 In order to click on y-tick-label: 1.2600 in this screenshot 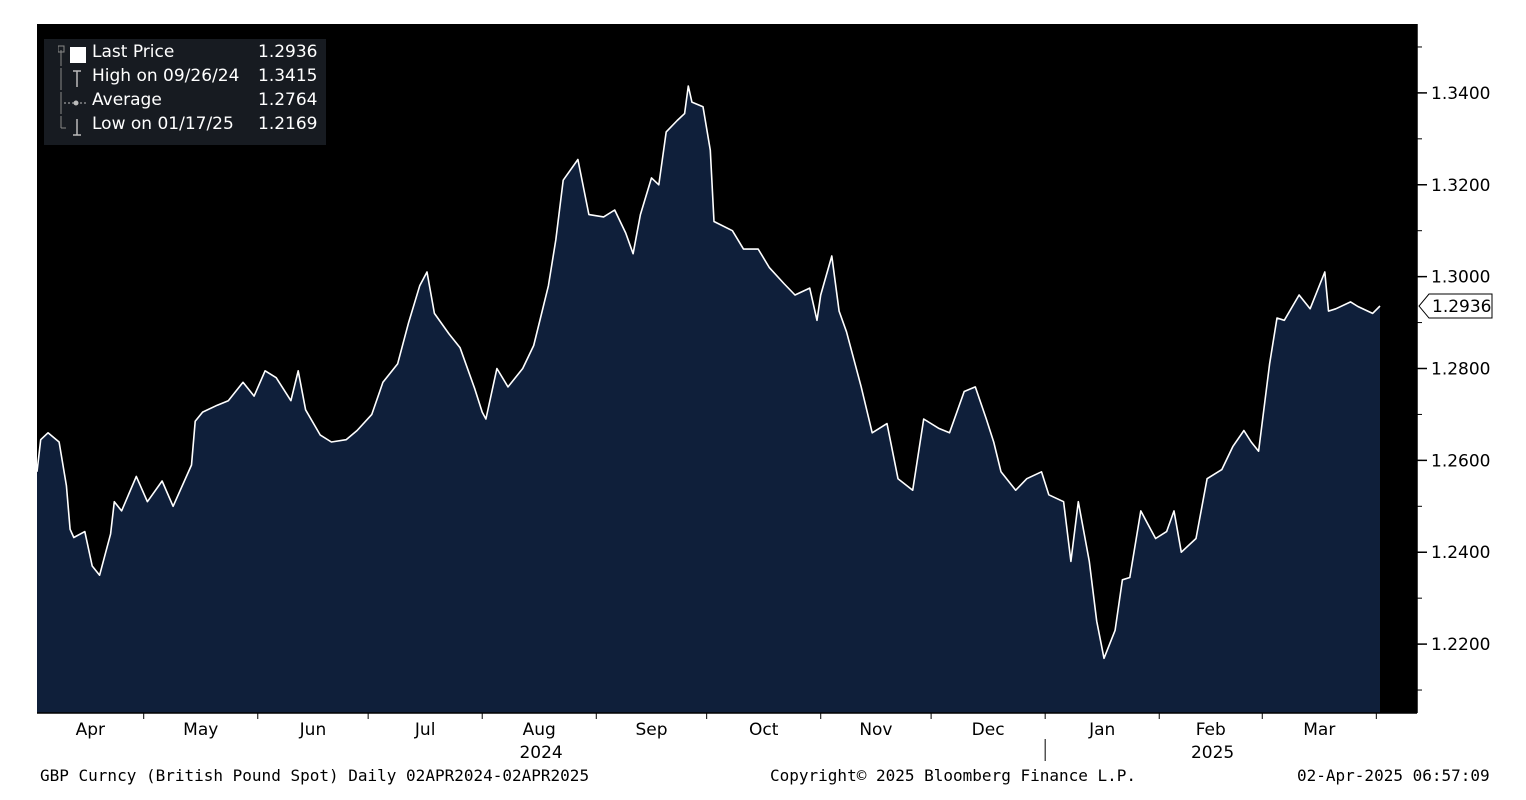, I will do `click(1460, 461)`.